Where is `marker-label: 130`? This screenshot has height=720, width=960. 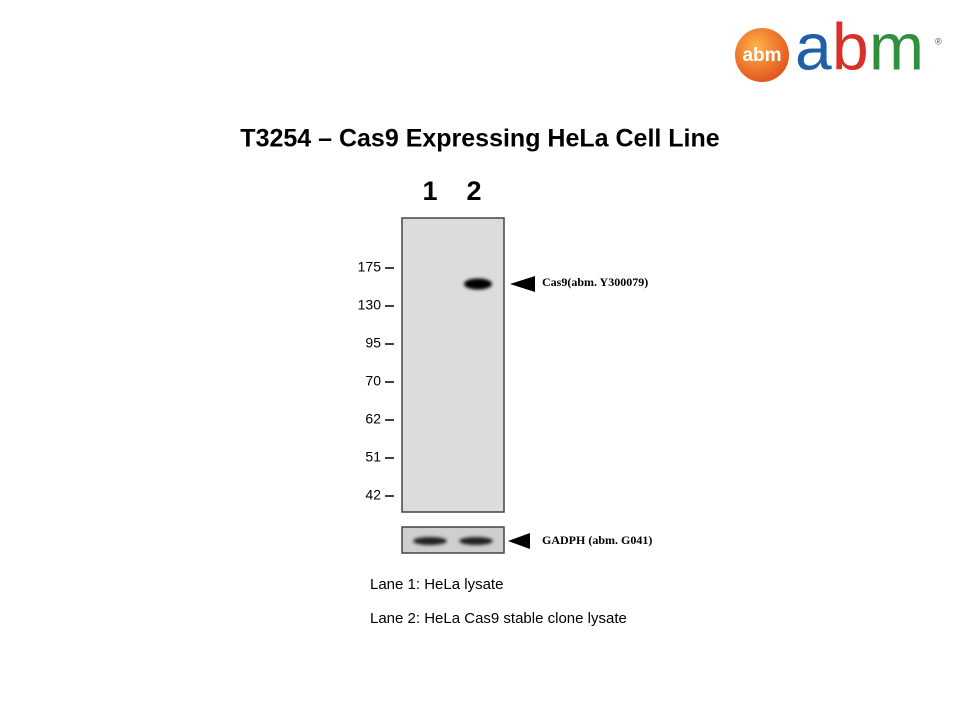
marker-label: 130 is located at coordinates (370, 305).